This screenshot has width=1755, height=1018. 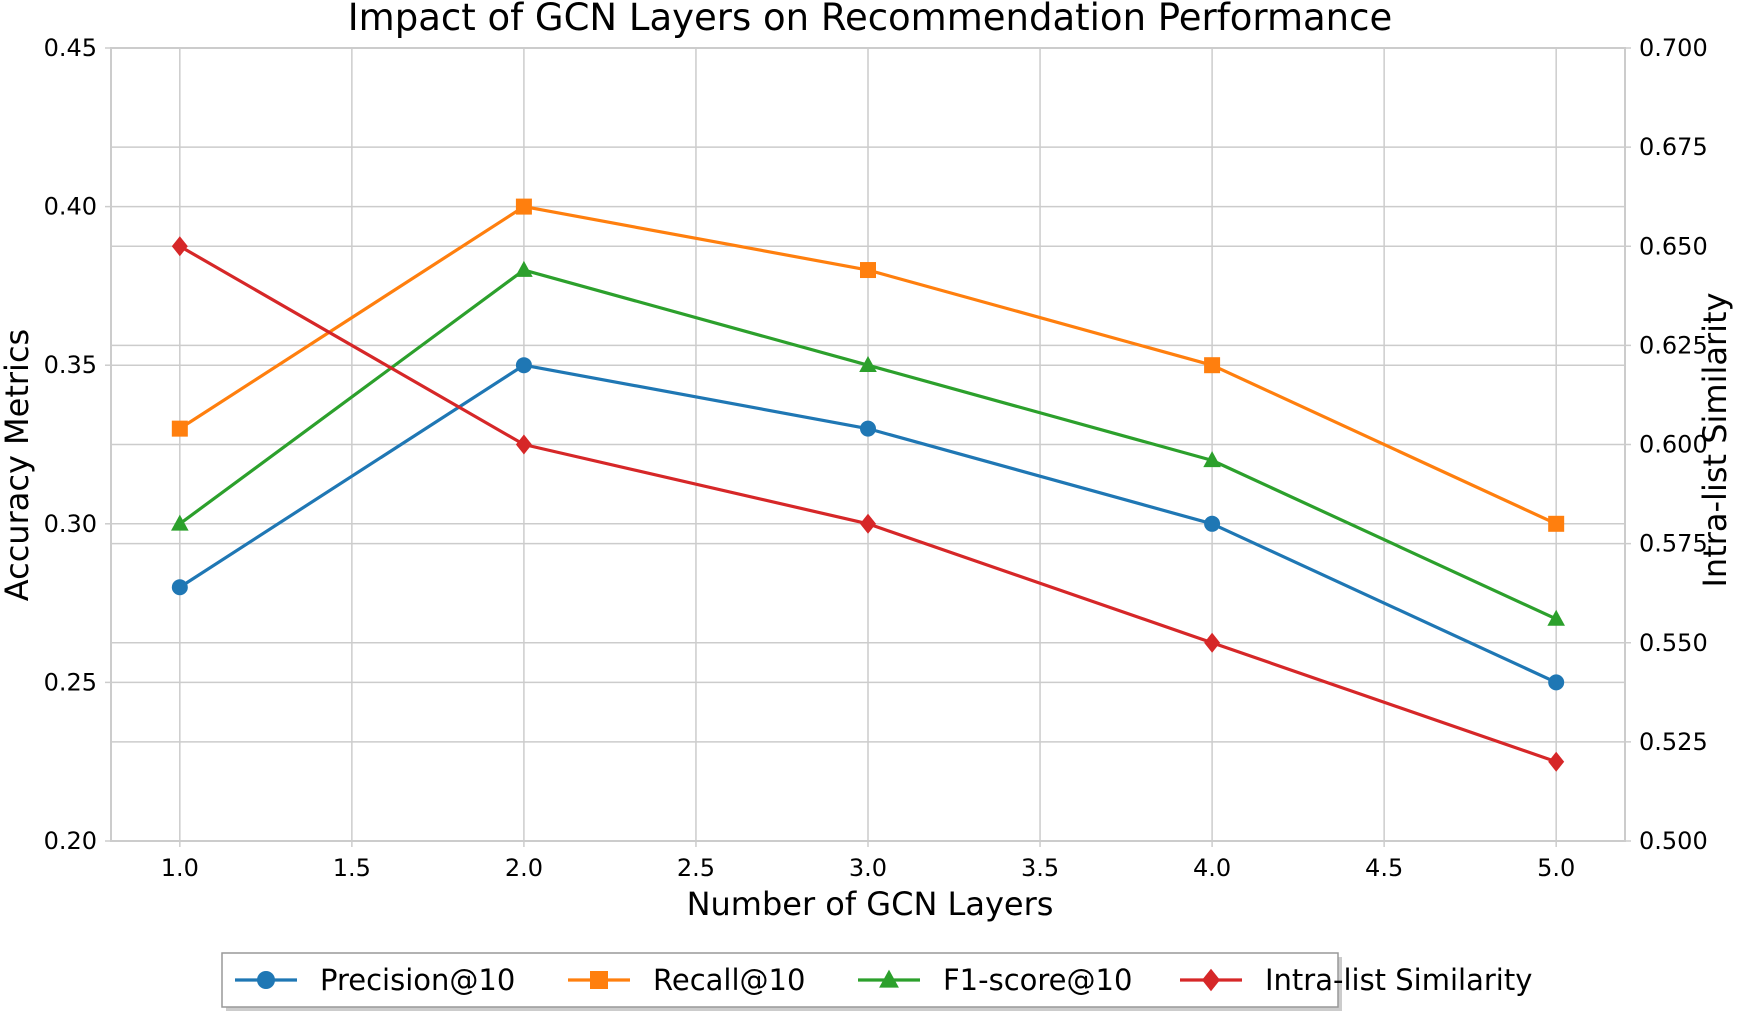 What do you see at coordinates (70, 365) in the screenshot?
I see `y-left-tick-label: 0.35` at bounding box center [70, 365].